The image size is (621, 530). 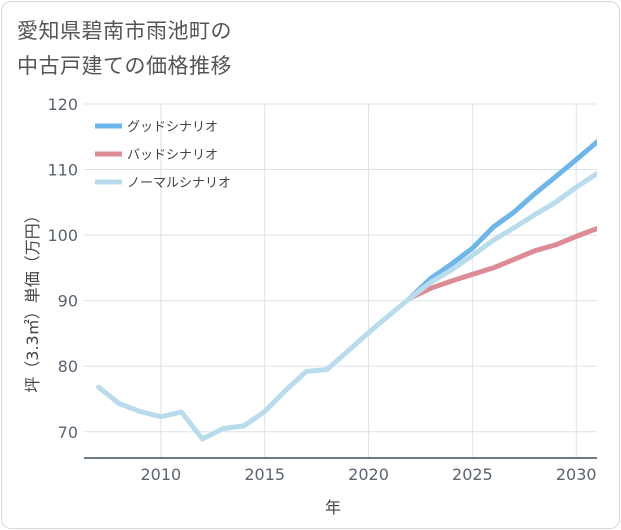 What do you see at coordinates (62, 268) in the screenshot?
I see `y-tick-labels: 70 80 90 100 110 120` at bounding box center [62, 268].